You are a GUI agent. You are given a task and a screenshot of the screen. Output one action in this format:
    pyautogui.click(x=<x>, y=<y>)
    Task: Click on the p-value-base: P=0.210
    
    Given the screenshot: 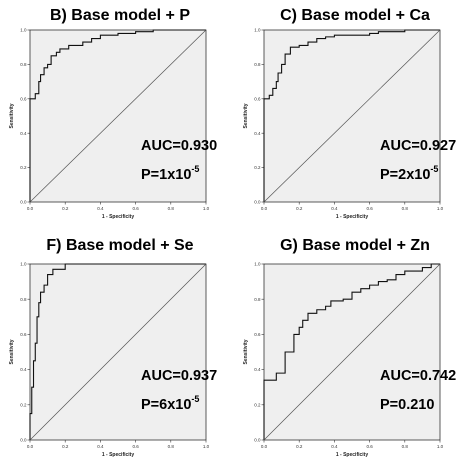 What is the action you would take?
    pyautogui.click(x=407, y=405)
    